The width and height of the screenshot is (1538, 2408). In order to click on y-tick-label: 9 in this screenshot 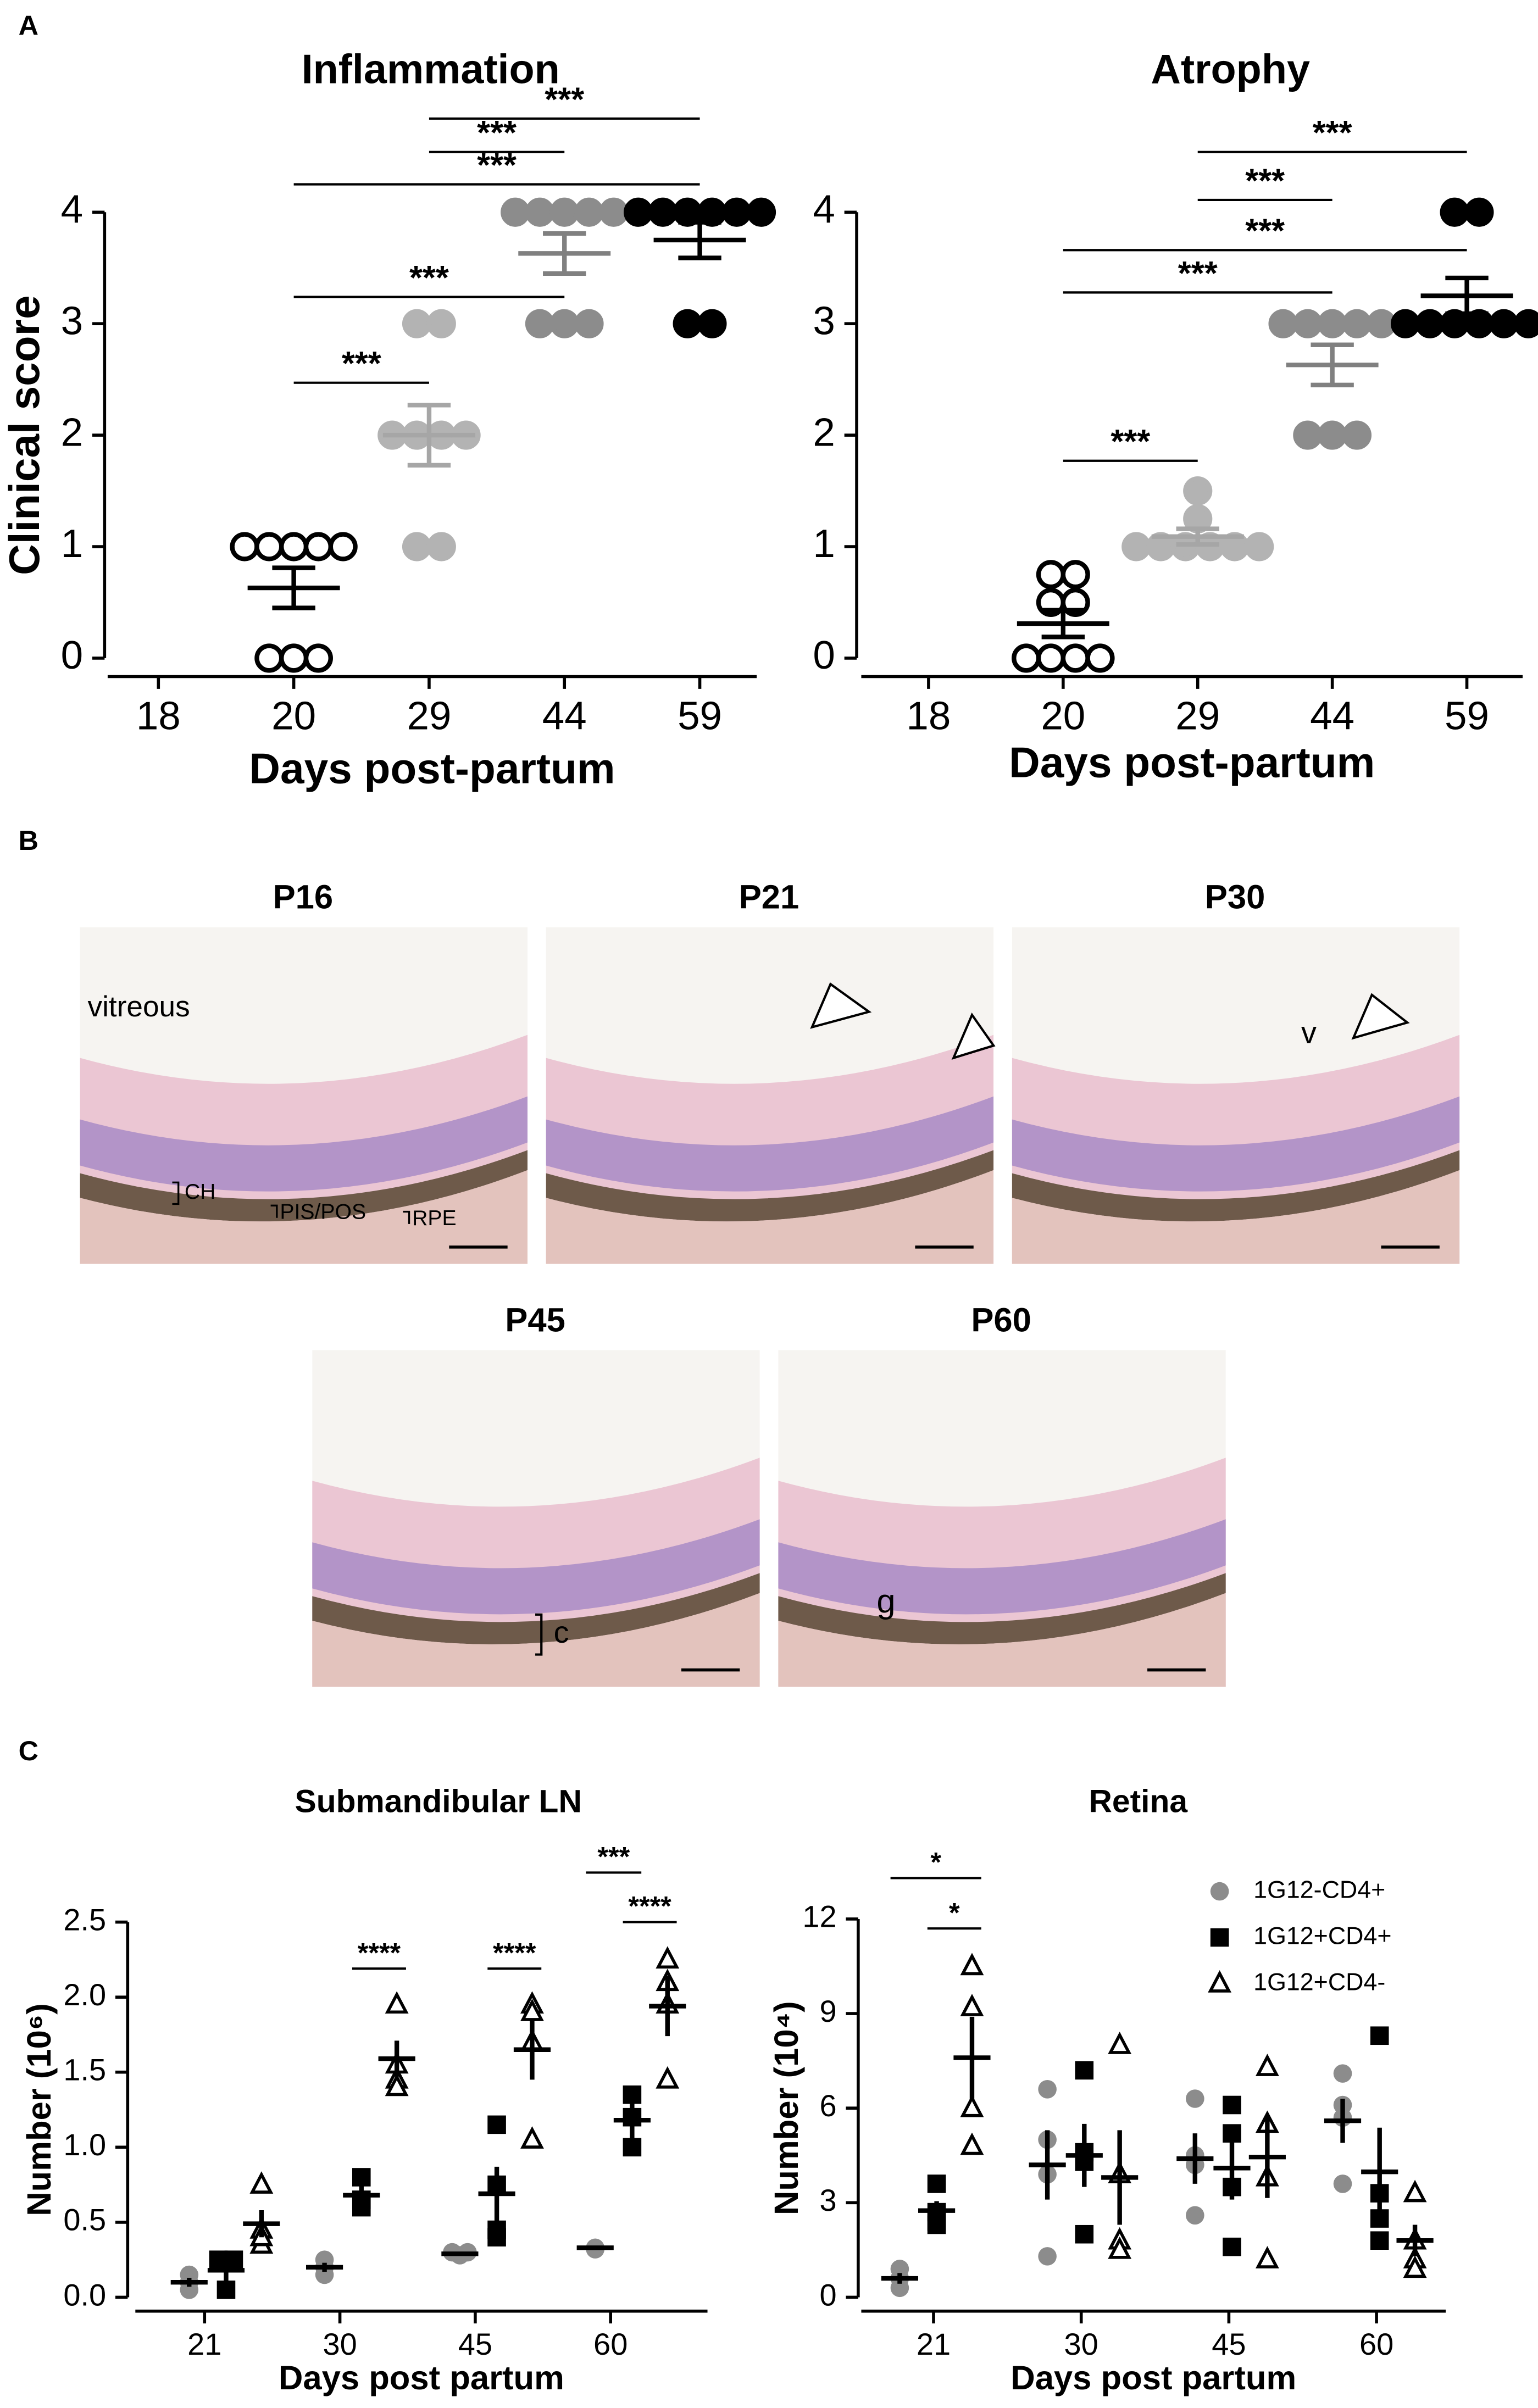, I will do `click(828, 2011)`.